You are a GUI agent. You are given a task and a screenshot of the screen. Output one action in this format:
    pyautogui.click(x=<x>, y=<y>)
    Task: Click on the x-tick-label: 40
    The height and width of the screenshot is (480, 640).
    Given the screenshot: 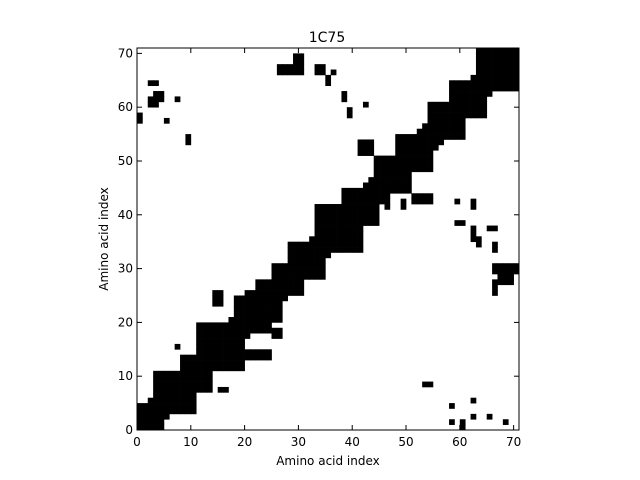 What is the action you would take?
    pyautogui.click(x=352, y=442)
    